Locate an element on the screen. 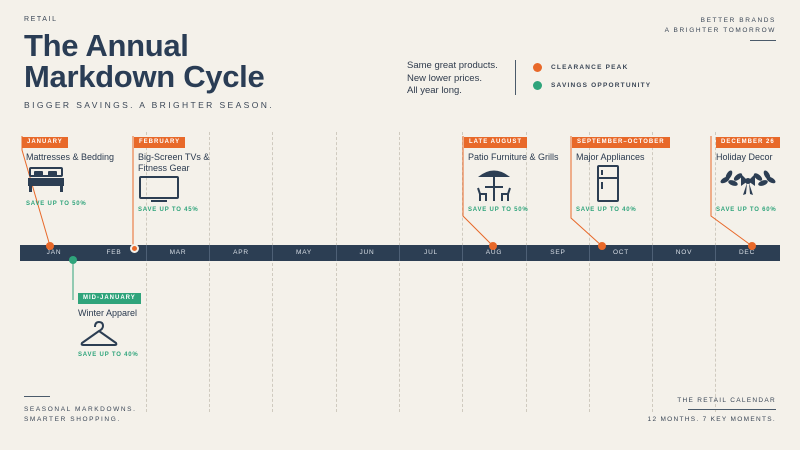  footer-left: SEASONAL MARKDOWNS. SMARTER SHOPPING. is located at coordinates (80, 415).